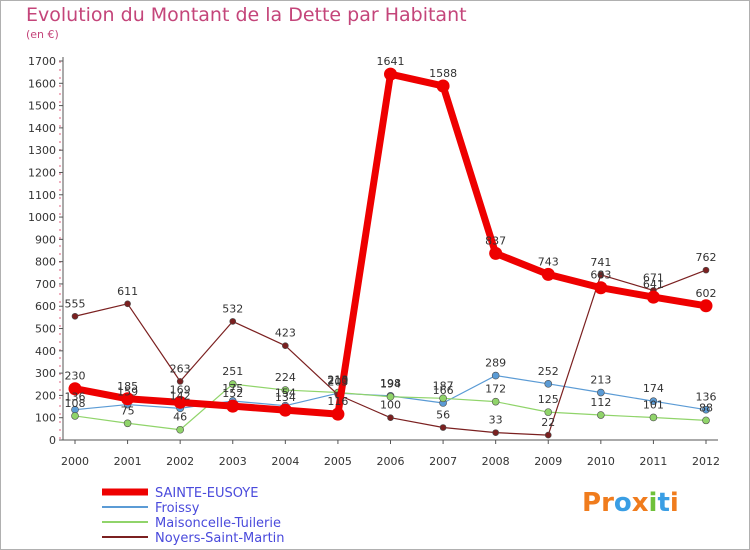 The height and width of the screenshot is (550, 750). I want to click on data-label: 172, so click(495, 389).